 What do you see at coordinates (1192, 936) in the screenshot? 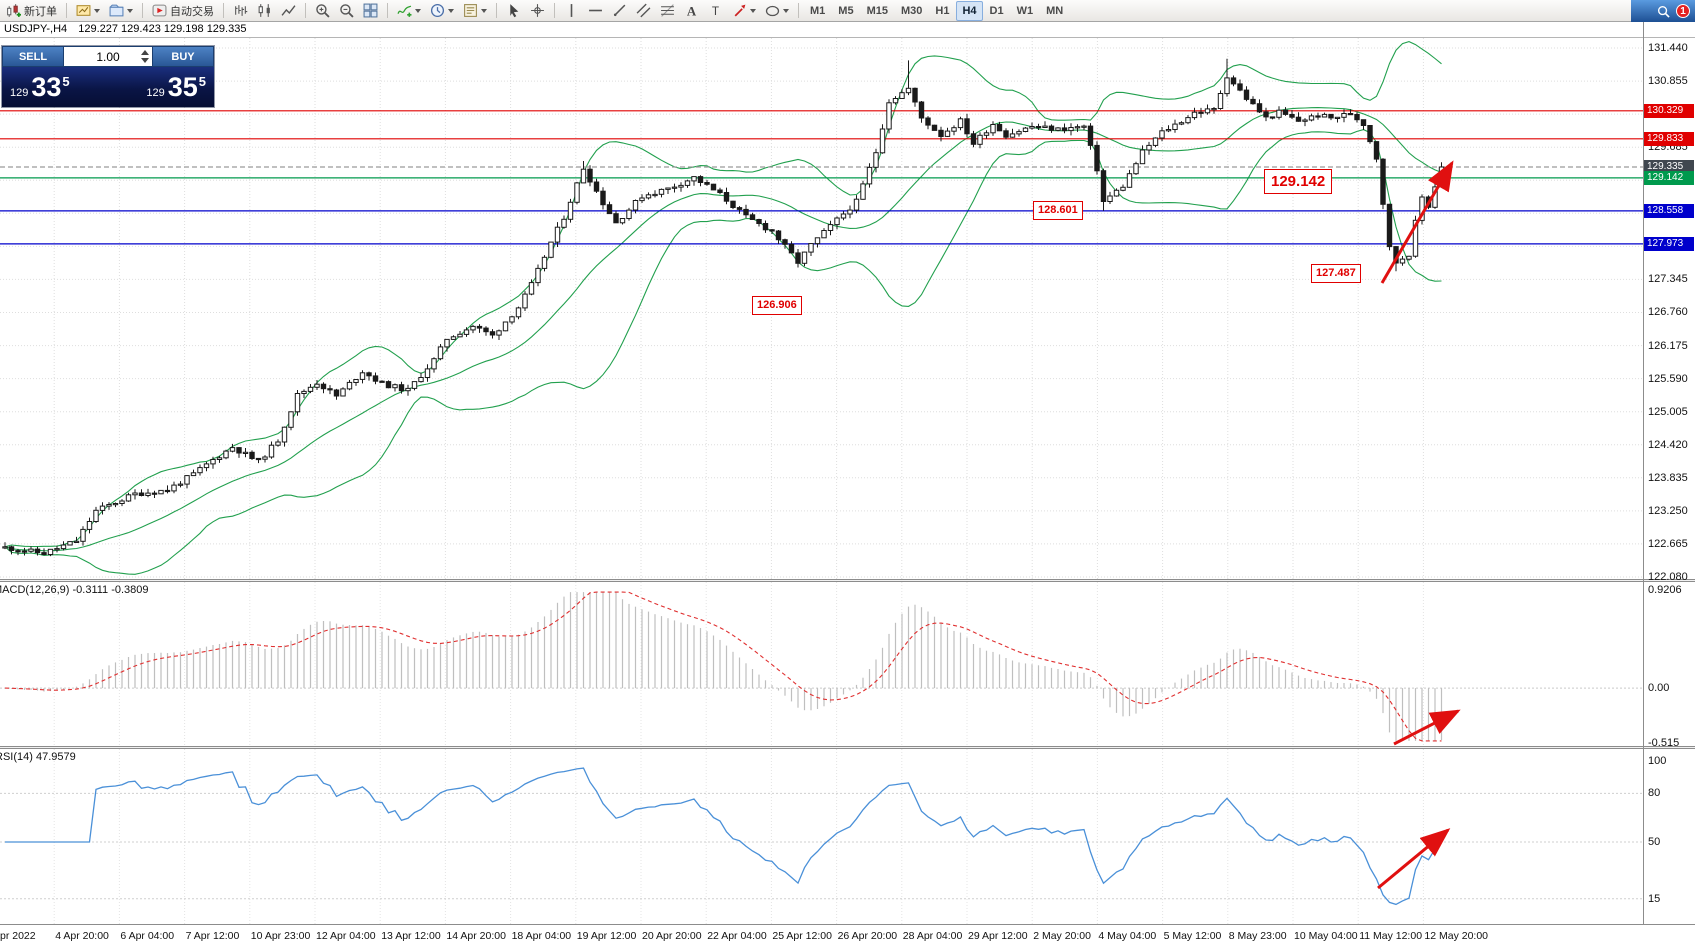
I see `time-axis-label: 5 May 12:00` at bounding box center [1192, 936].